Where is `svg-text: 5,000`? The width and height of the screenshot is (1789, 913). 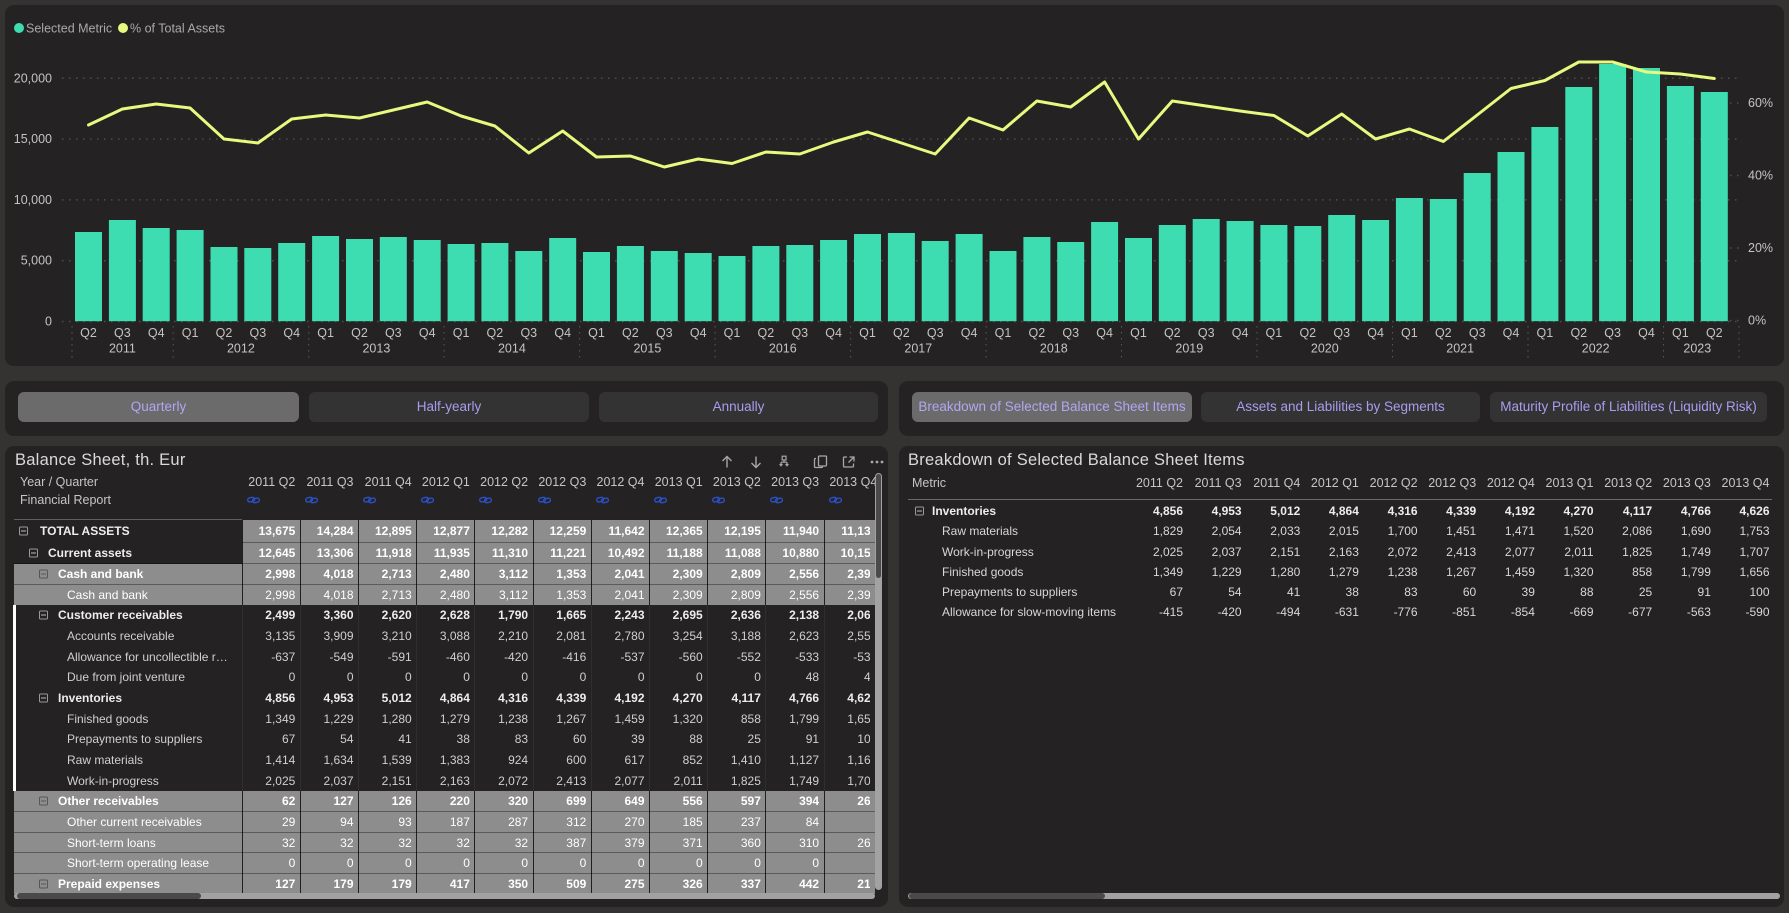
svg-text: 5,000 is located at coordinates (36, 261).